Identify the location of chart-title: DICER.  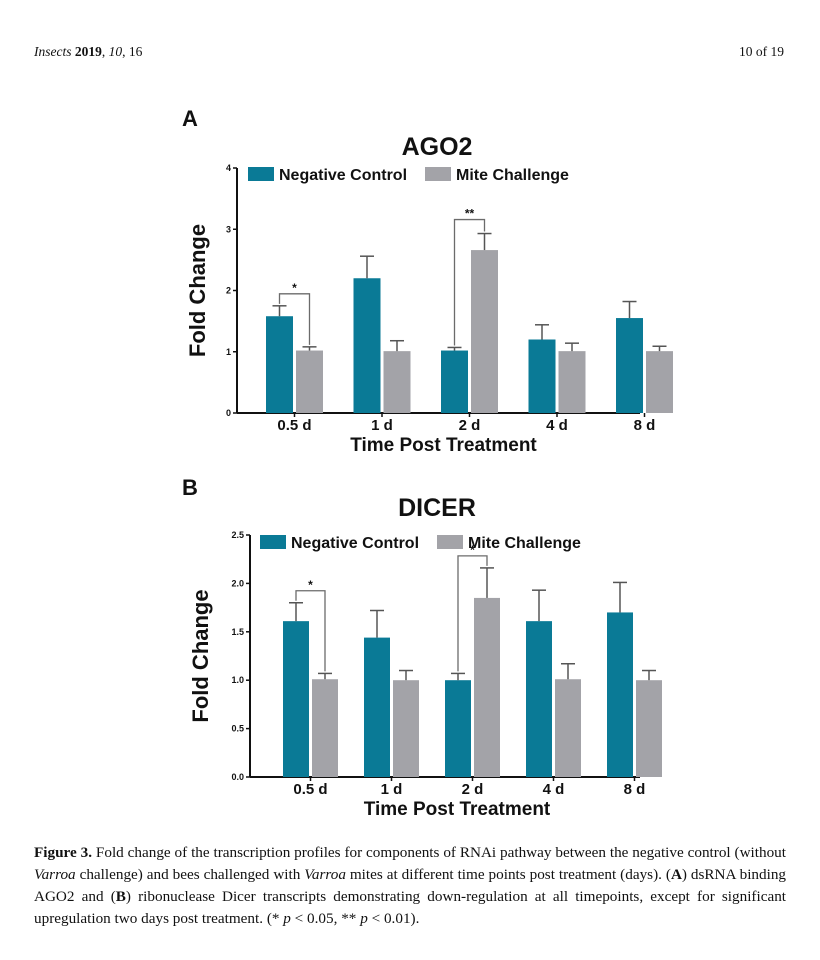
(437, 508).